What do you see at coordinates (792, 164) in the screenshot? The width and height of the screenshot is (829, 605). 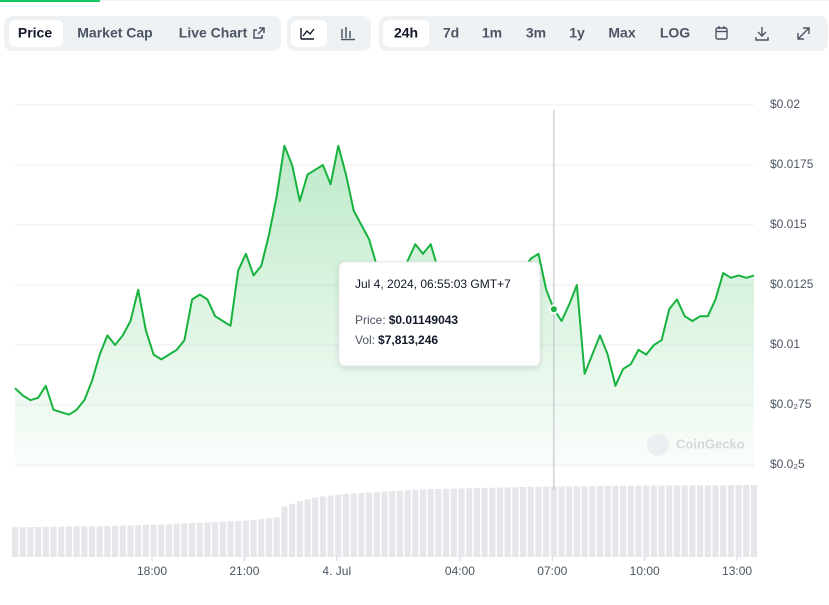 I see `y-tick-label: $0.0175` at bounding box center [792, 164].